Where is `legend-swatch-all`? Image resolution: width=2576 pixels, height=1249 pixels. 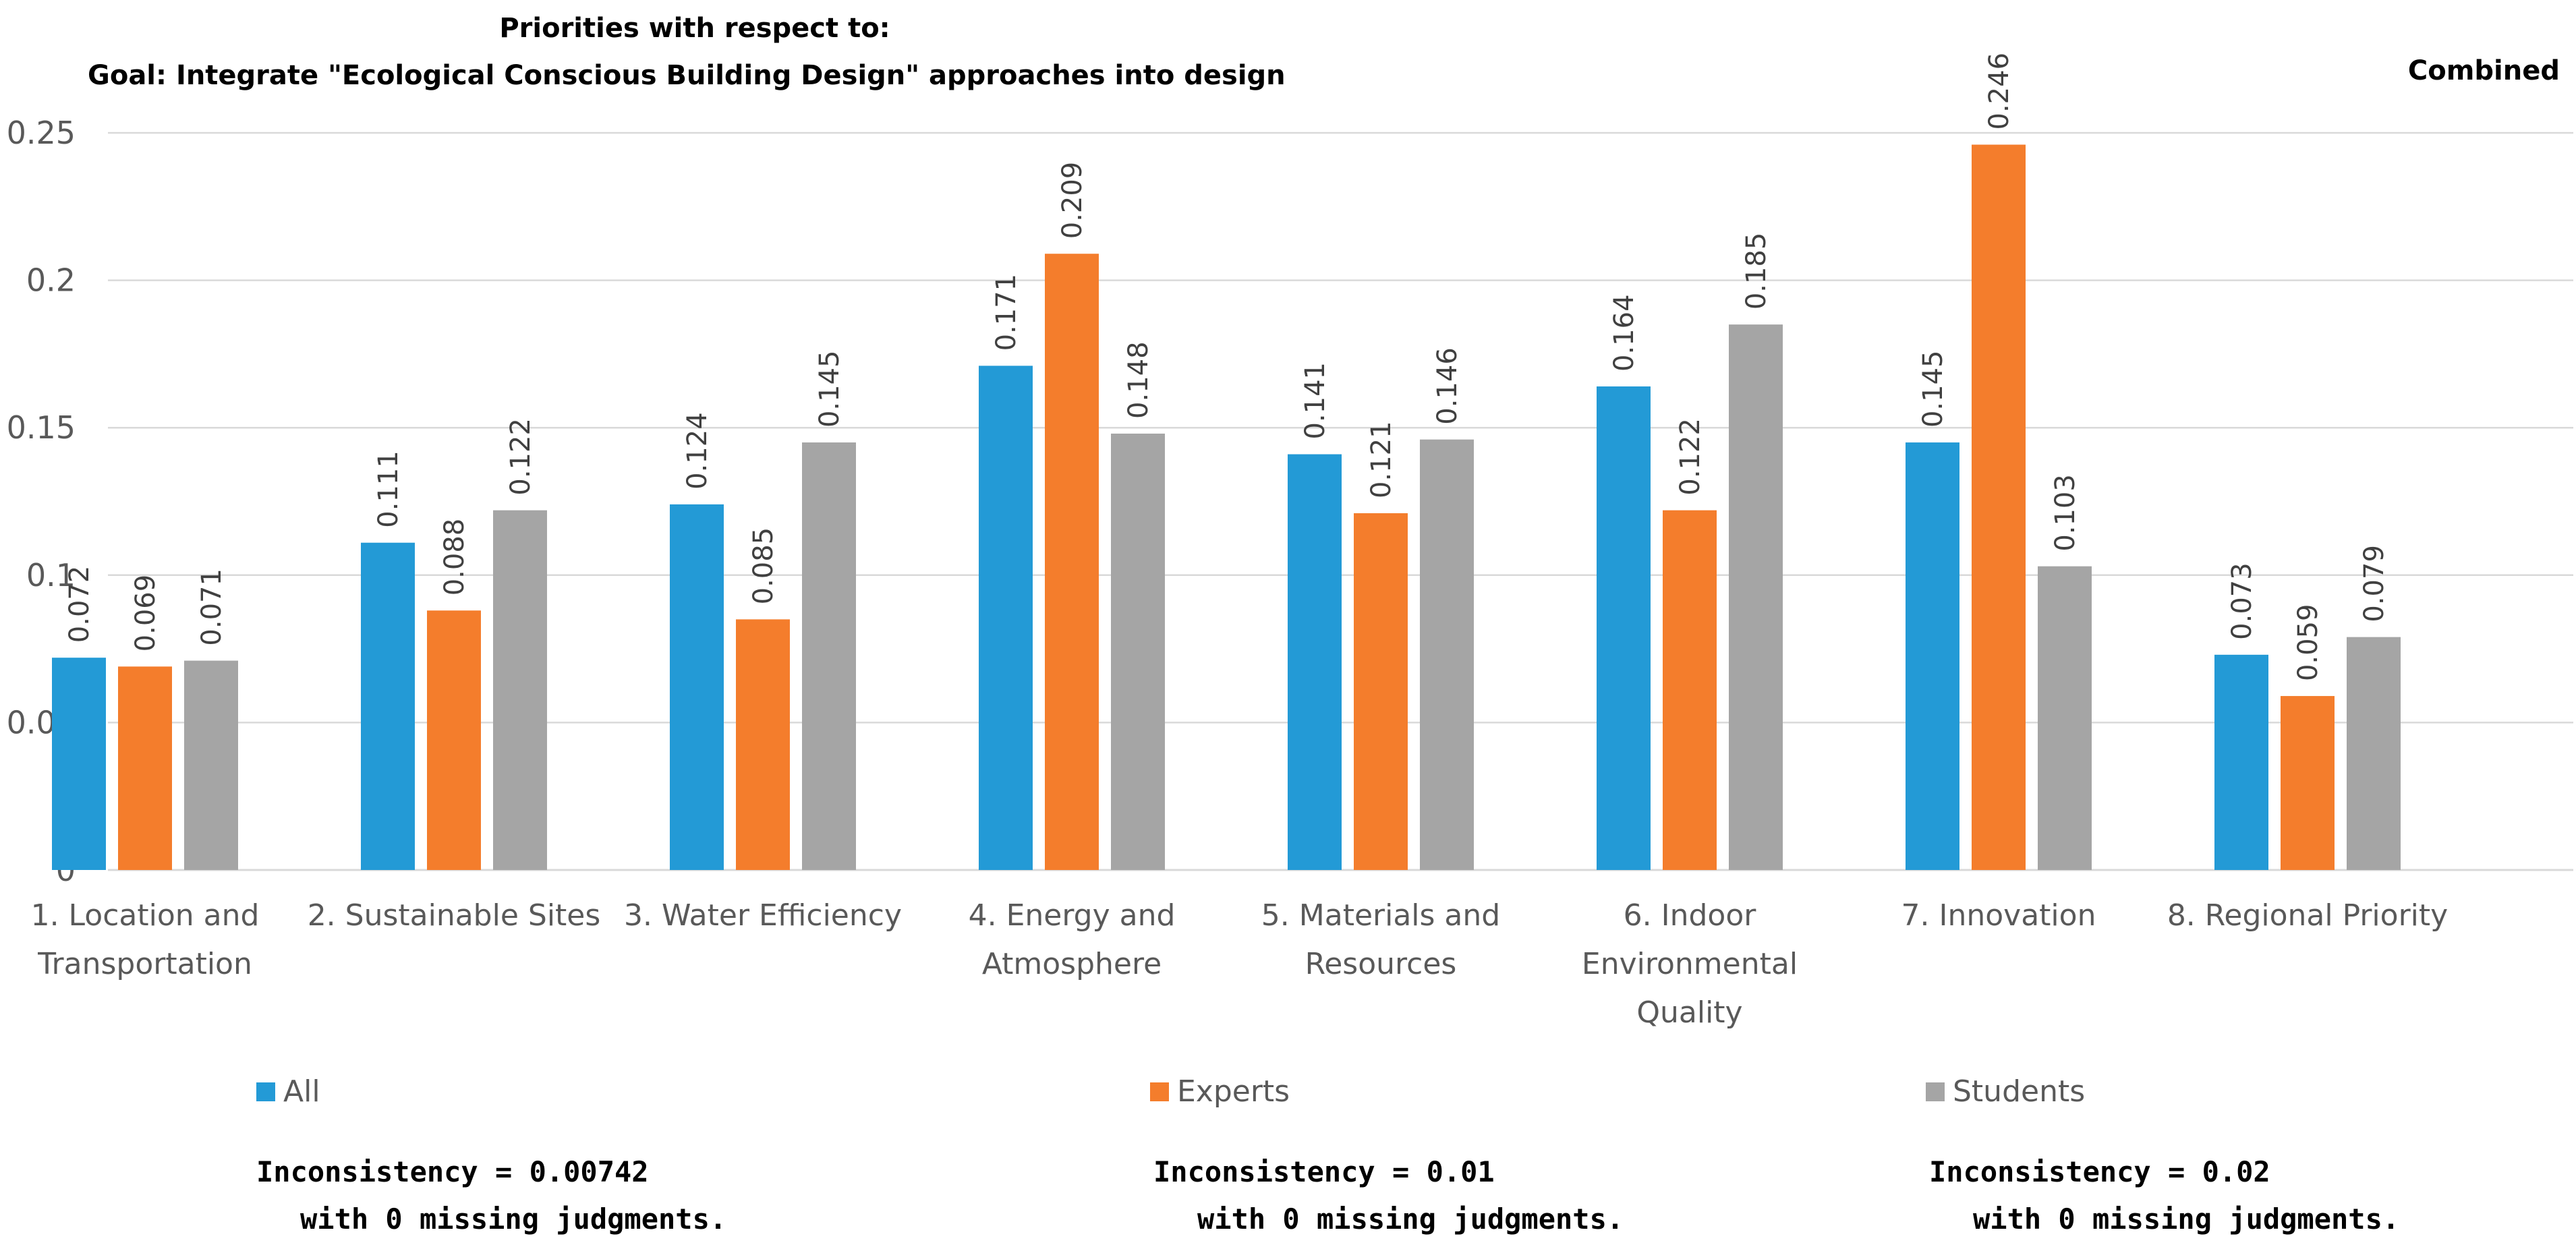
legend-swatch-all is located at coordinates (265, 1091).